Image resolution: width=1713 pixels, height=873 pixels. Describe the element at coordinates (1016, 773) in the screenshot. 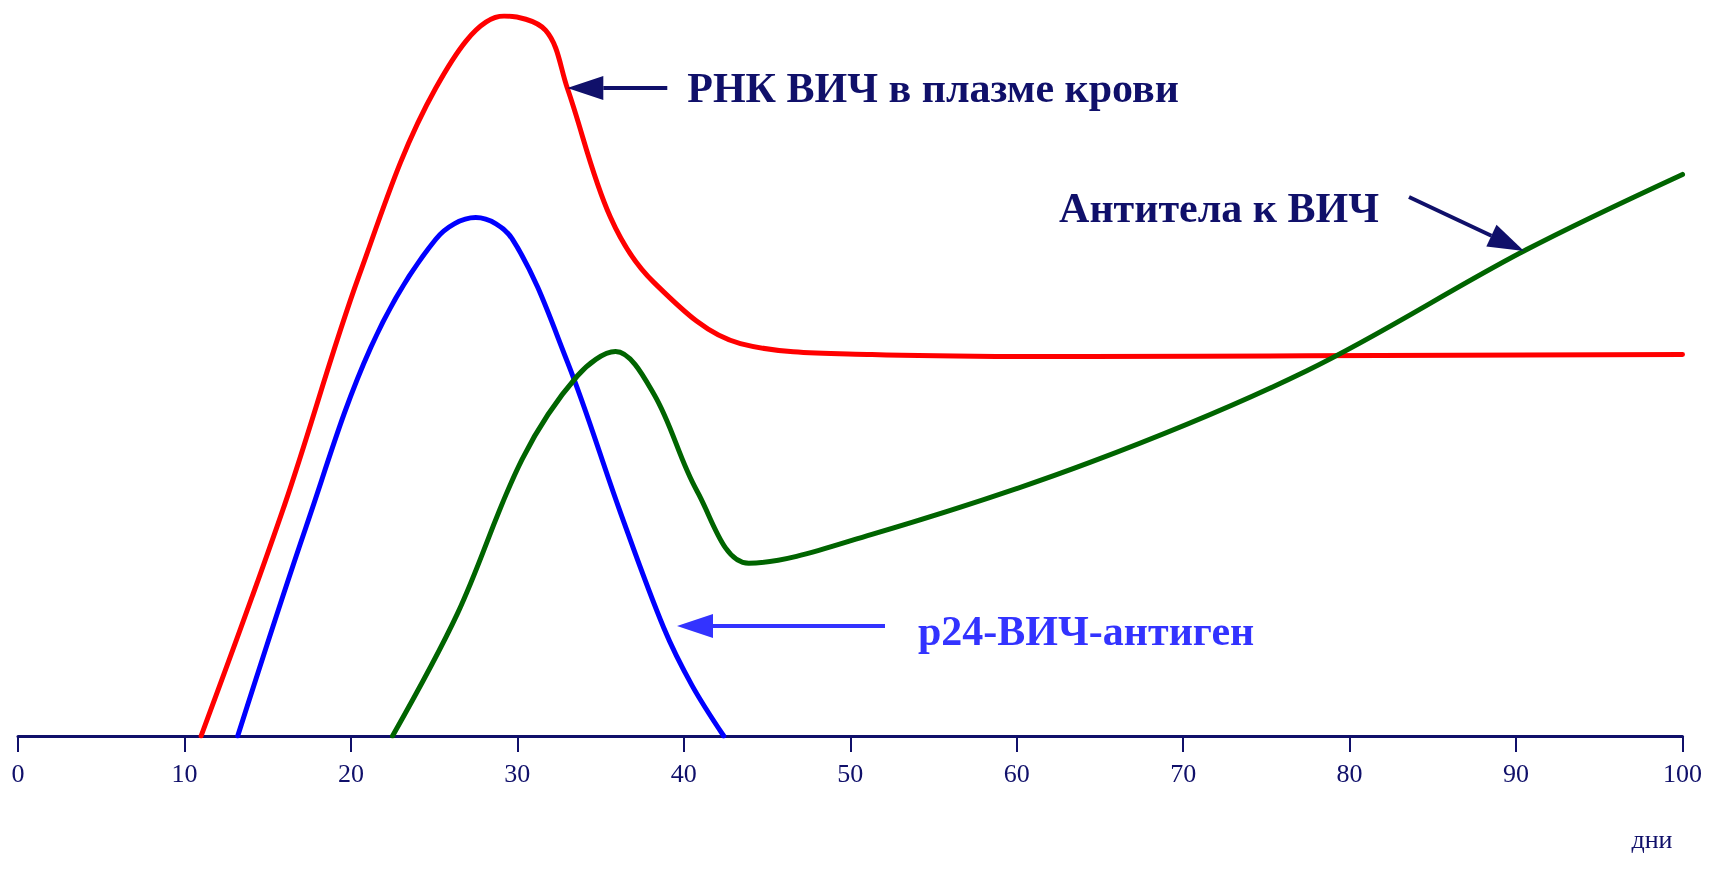

I see `x-tick-label: 60` at that location.